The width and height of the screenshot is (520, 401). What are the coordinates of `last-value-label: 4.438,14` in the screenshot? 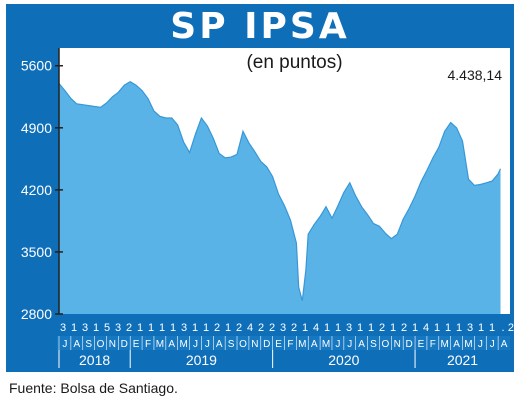 It's located at (475, 75).